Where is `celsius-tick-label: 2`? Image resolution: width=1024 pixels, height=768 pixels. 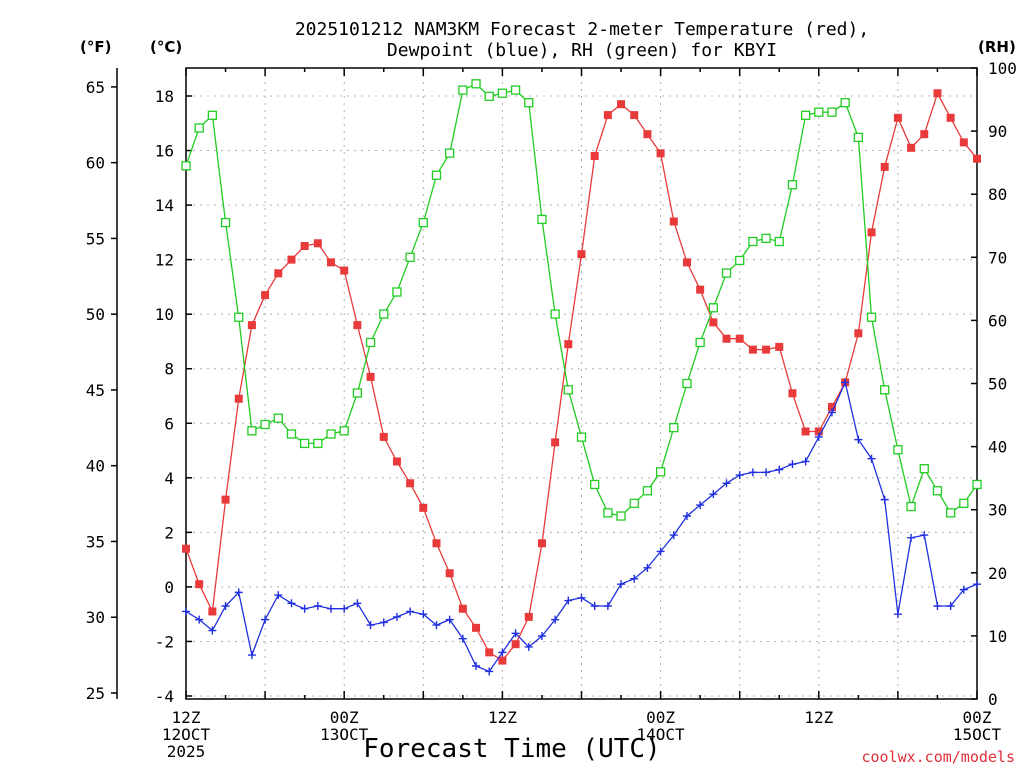
celsius-tick-label: 2 is located at coordinates (169, 532).